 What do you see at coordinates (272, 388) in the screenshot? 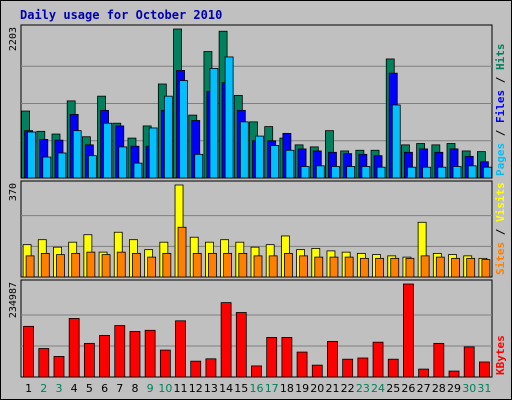
I see `day-label-17: 17` at bounding box center [272, 388].